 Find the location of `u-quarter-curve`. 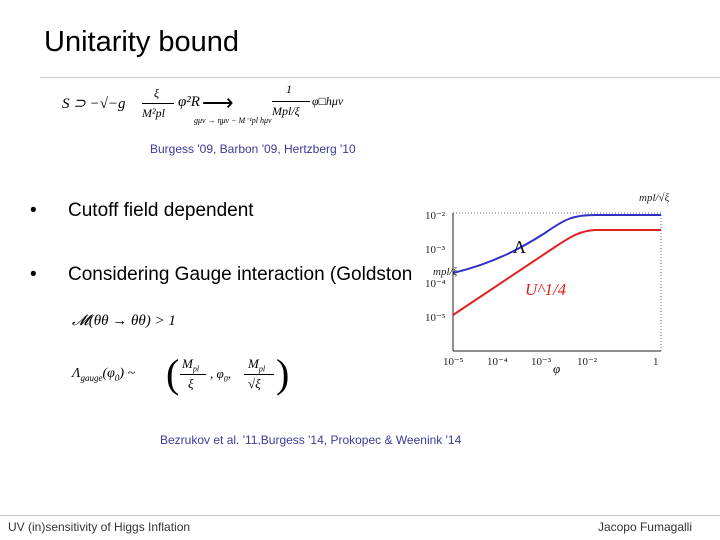

u-quarter-curve is located at coordinates (556, 272).